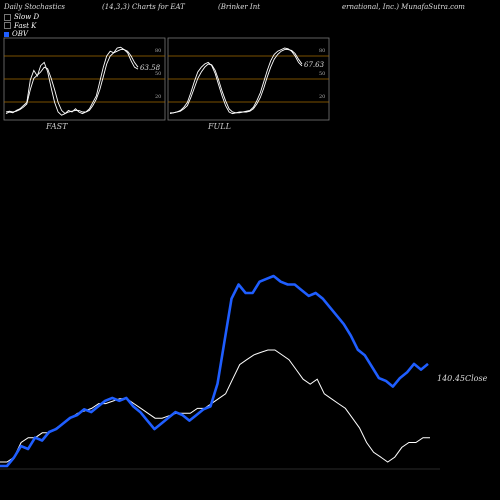 The image size is (500, 500). What do you see at coordinates (143, 7) in the screenshot?
I see `chart-params: (14,3,3) Charts for EAT` at bounding box center [143, 7].